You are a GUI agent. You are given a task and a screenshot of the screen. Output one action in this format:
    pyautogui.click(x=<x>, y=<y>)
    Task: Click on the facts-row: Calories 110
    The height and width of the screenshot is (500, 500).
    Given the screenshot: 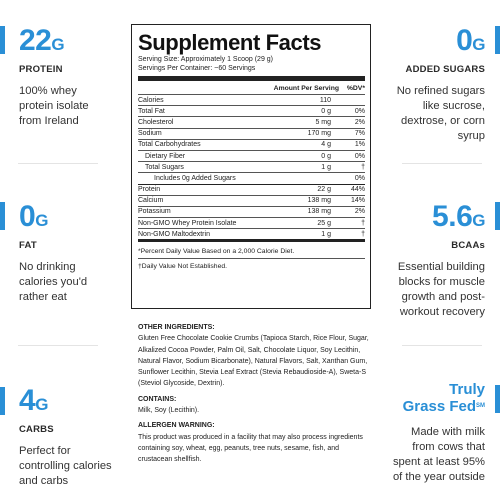 What is the action you would take?
    pyautogui.click(x=251, y=99)
    